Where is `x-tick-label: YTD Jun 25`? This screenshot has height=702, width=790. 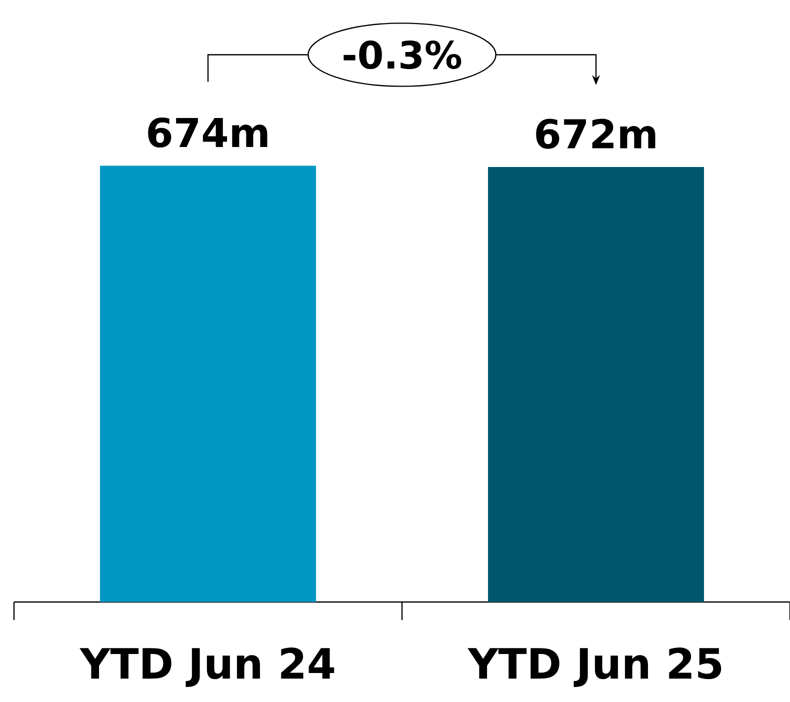
x-tick-label: YTD Jun 25 is located at coordinates (595, 667).